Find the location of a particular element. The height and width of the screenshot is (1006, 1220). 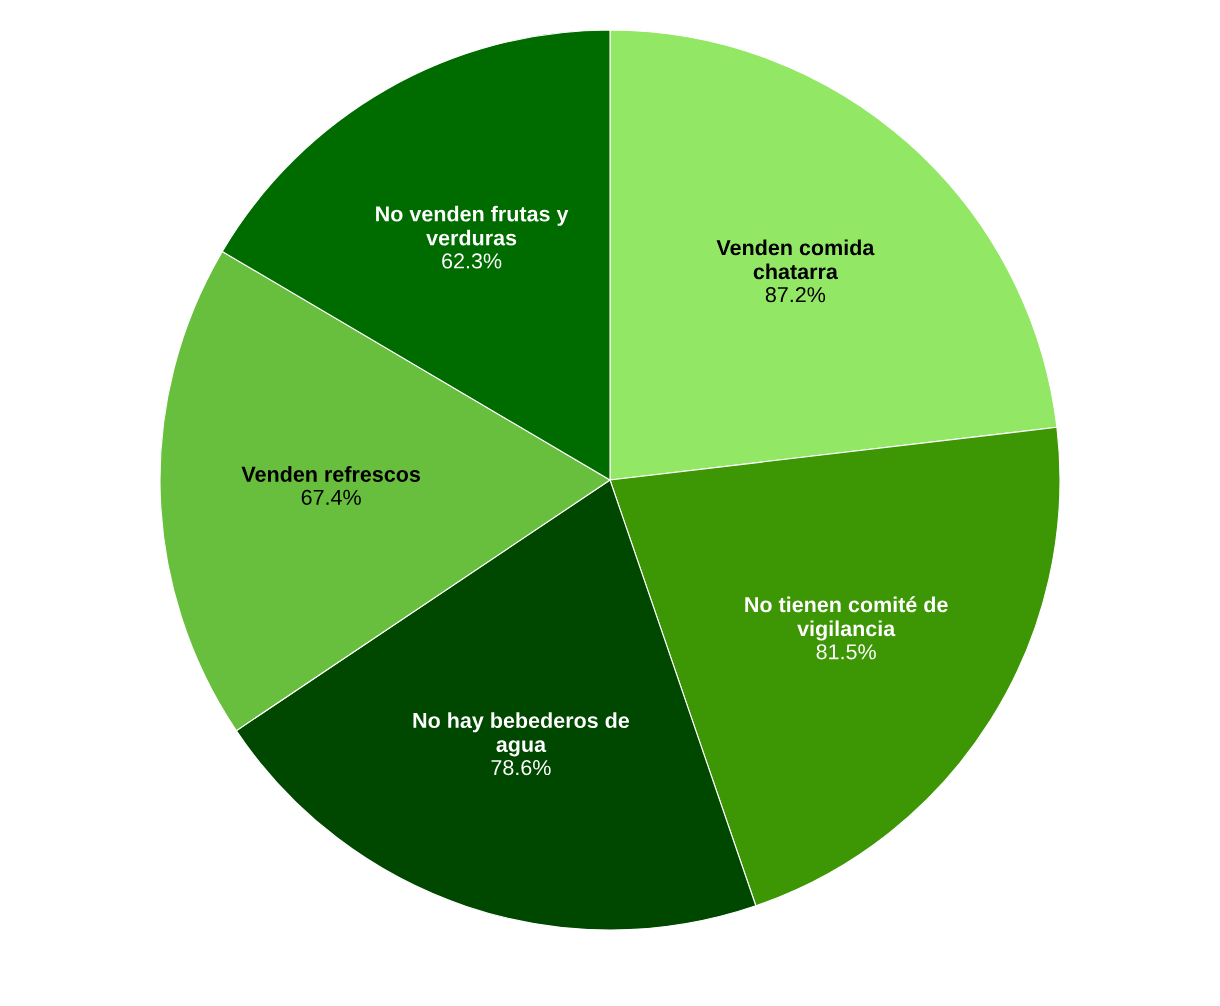

slice-label: Venden refrescos is located at coordinates (330, 474).